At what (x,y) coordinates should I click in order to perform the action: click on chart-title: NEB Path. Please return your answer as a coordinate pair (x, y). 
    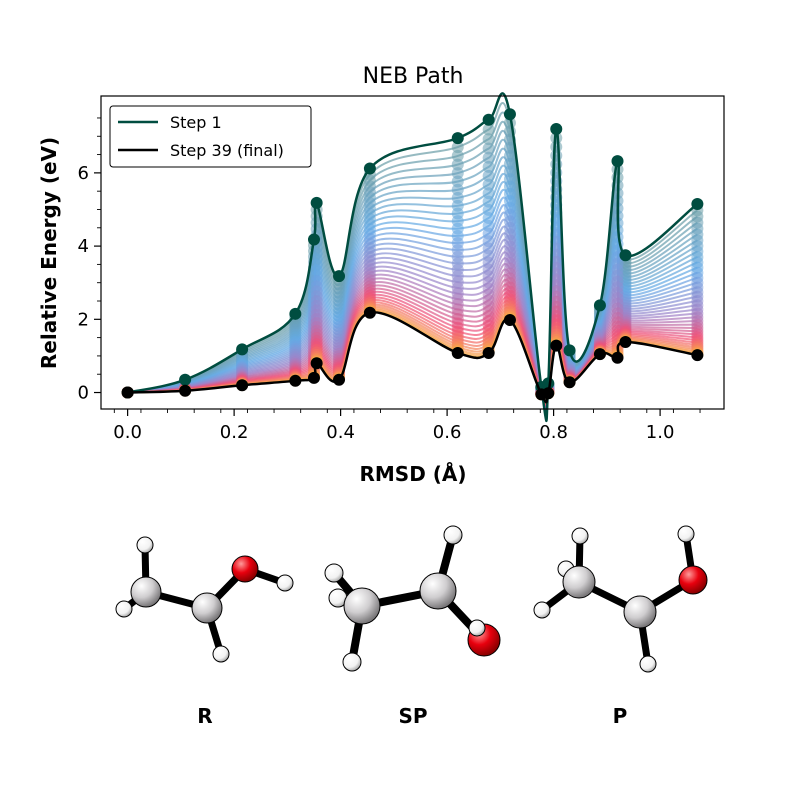
    Looking at the image, I should click on (413, 76).